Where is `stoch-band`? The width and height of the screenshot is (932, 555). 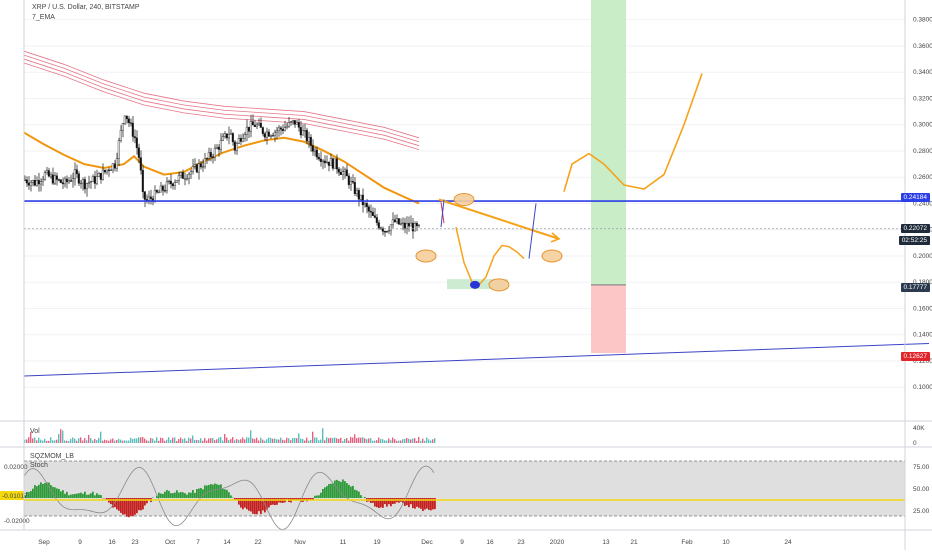 stoch-band is located at coordinates (464, 488).